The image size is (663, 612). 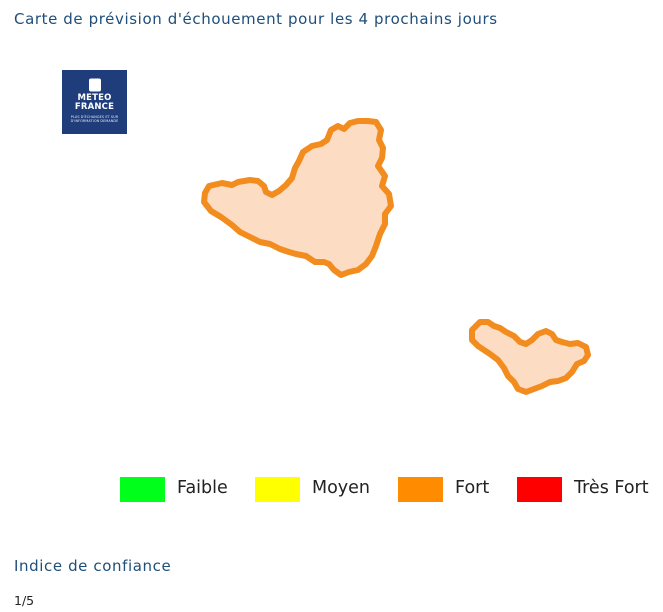 I want to click on legend-label-faible: Faible, so click(x=202, y=488).